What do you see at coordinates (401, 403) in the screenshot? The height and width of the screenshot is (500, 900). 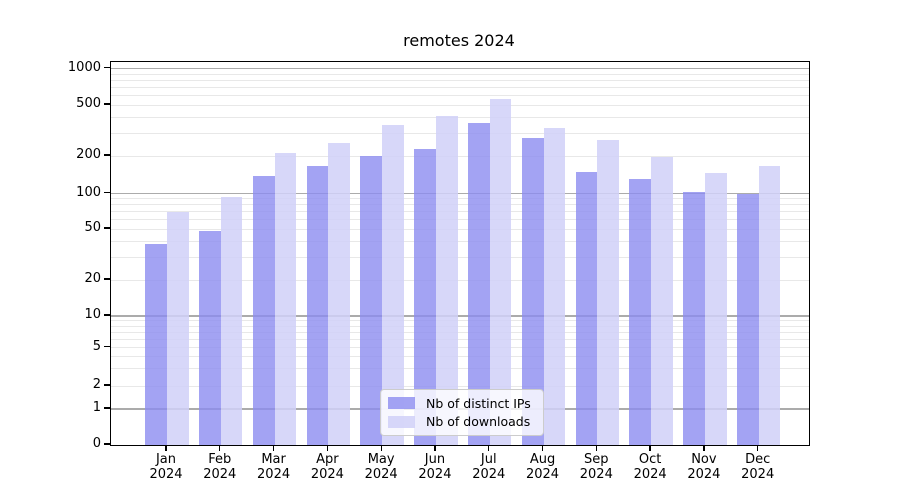 I see `legend-swatch-distinct-ips` at bounding box center [401, 403].